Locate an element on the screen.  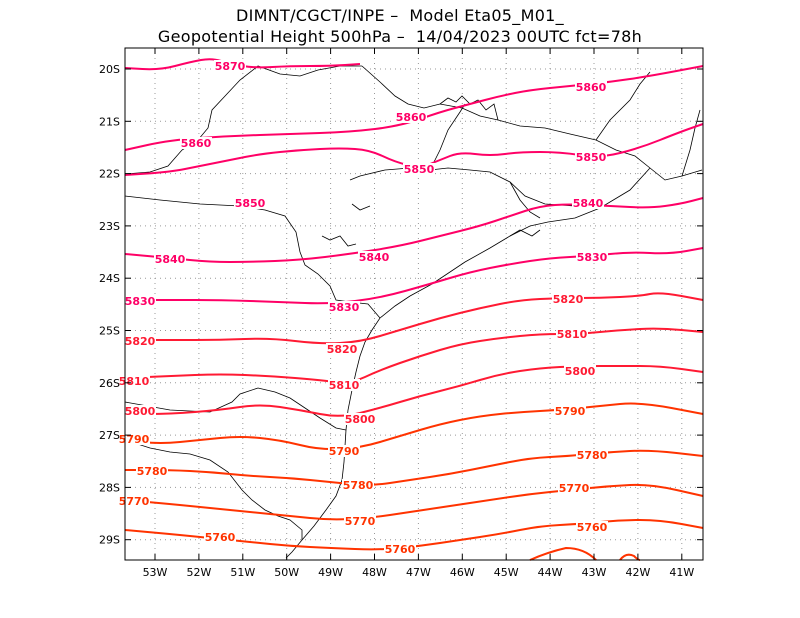
lon-label: 47W is located at coordinates (418, 572).